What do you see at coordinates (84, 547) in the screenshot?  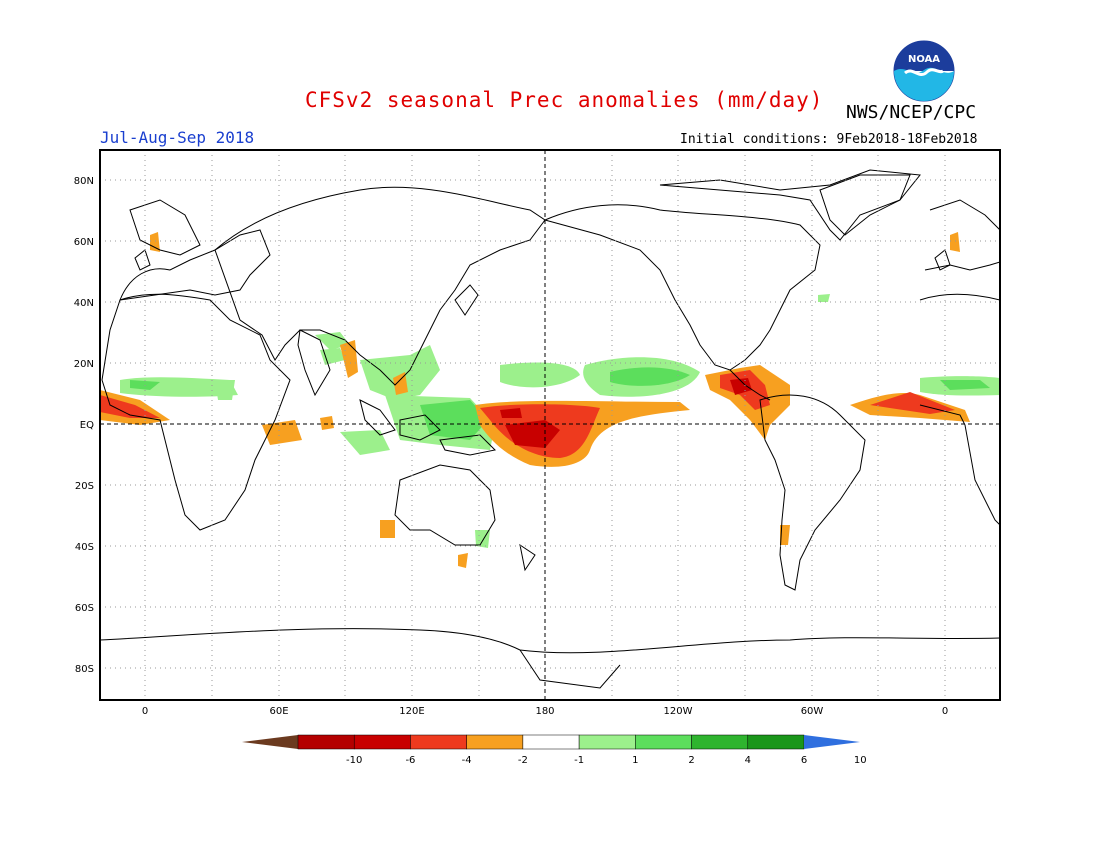 I see `lat-label: 40S` at bounding box center [84, 547].